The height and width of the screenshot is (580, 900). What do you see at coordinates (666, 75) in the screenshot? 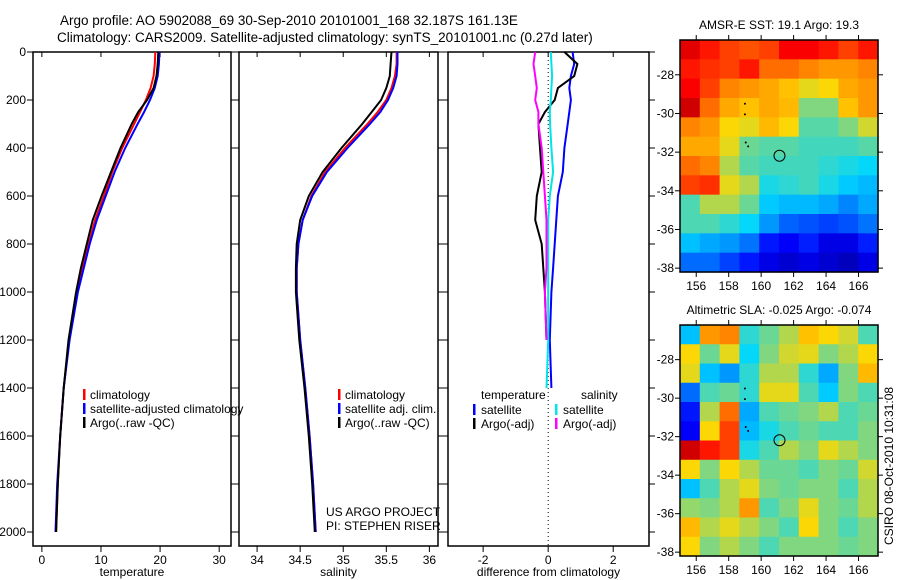
I see `y-tick-label: -28` at bounding box center [666, 75].